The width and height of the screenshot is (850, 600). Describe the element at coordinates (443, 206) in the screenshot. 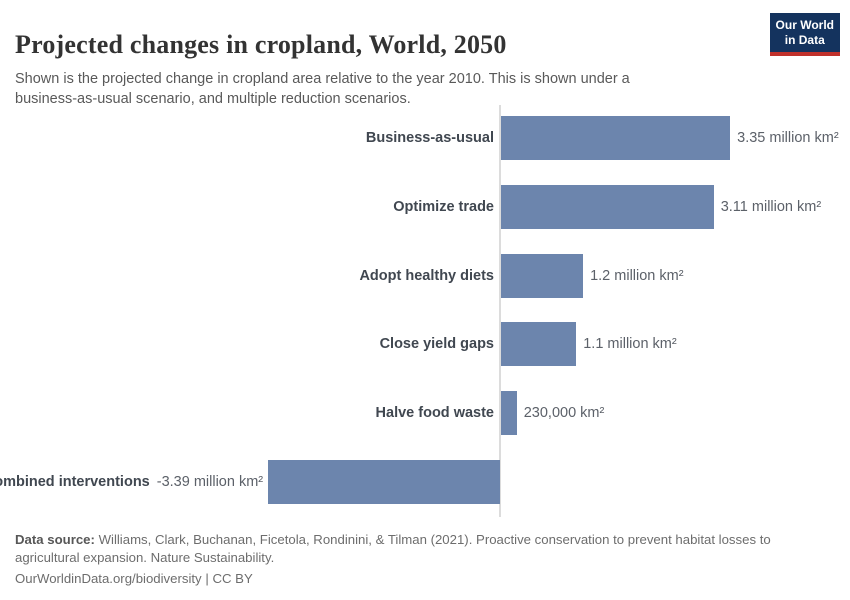

I see `category-label: Optimize trade` at that location.